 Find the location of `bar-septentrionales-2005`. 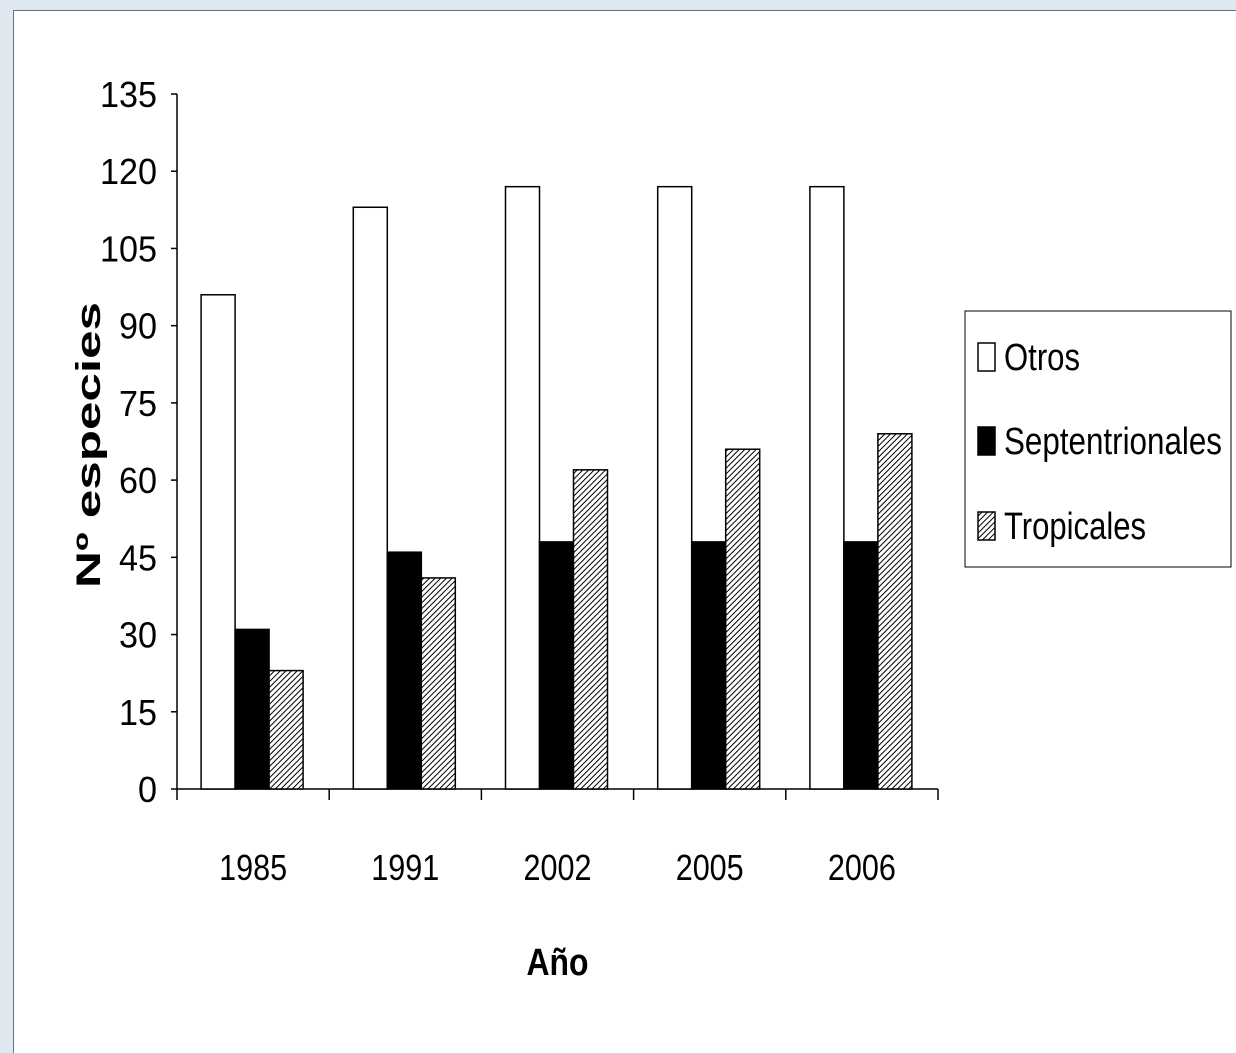

bar-septentrionales-2005 is located at coordinates (708, 665).